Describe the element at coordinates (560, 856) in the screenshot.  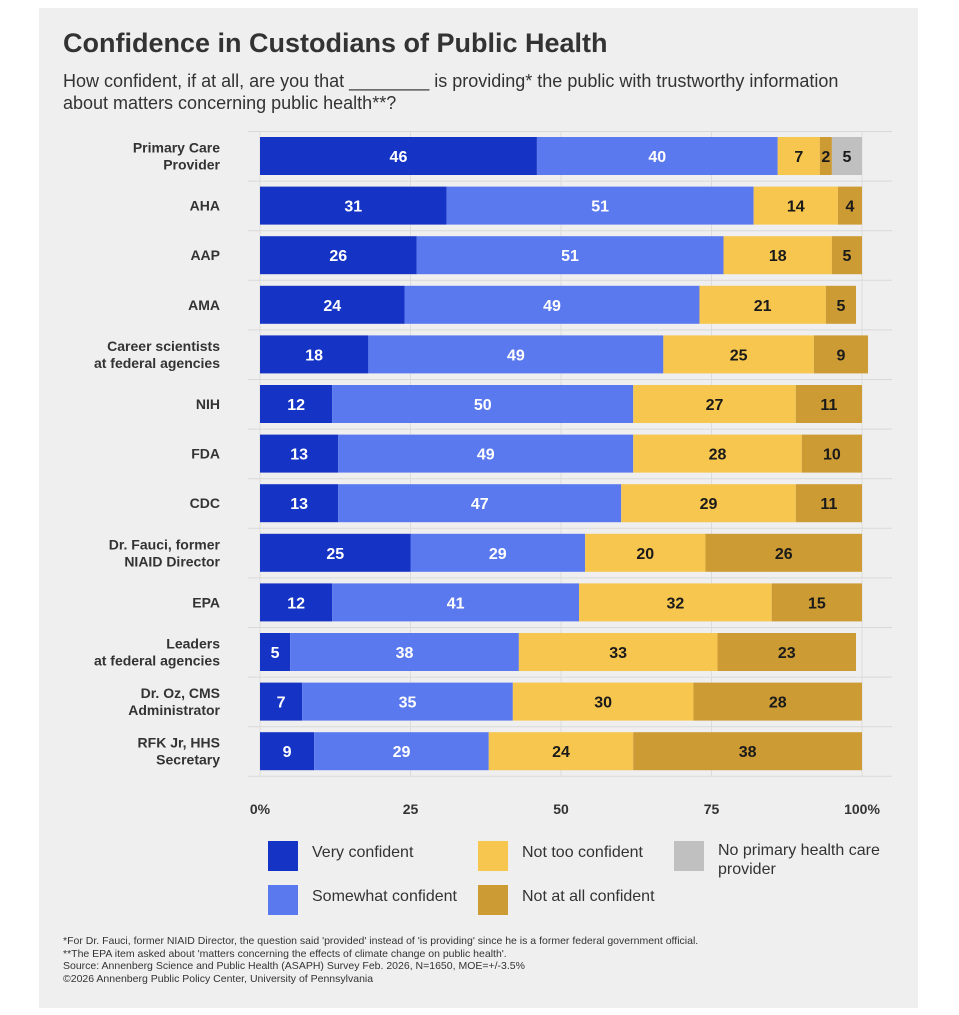
I see `legend-not-too-confident: Not too confident` at that location.